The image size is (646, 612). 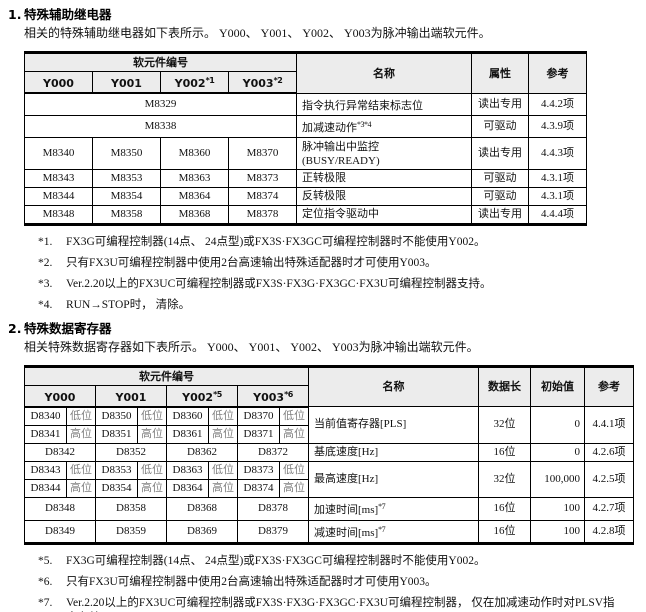 I want to click on device-cell: D8348, so click(x=60, y=508).